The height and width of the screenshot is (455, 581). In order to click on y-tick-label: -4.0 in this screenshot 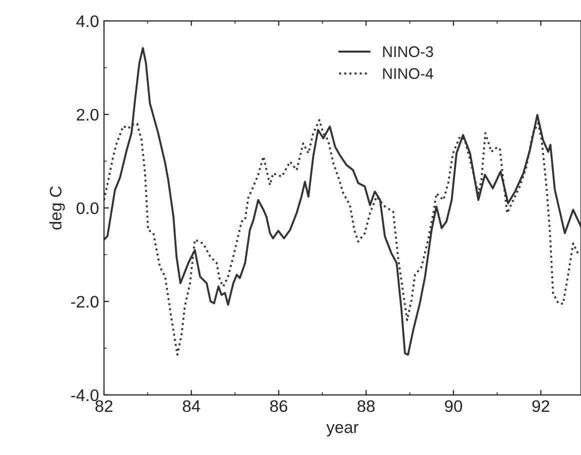, I will do `click(84, 395)`.